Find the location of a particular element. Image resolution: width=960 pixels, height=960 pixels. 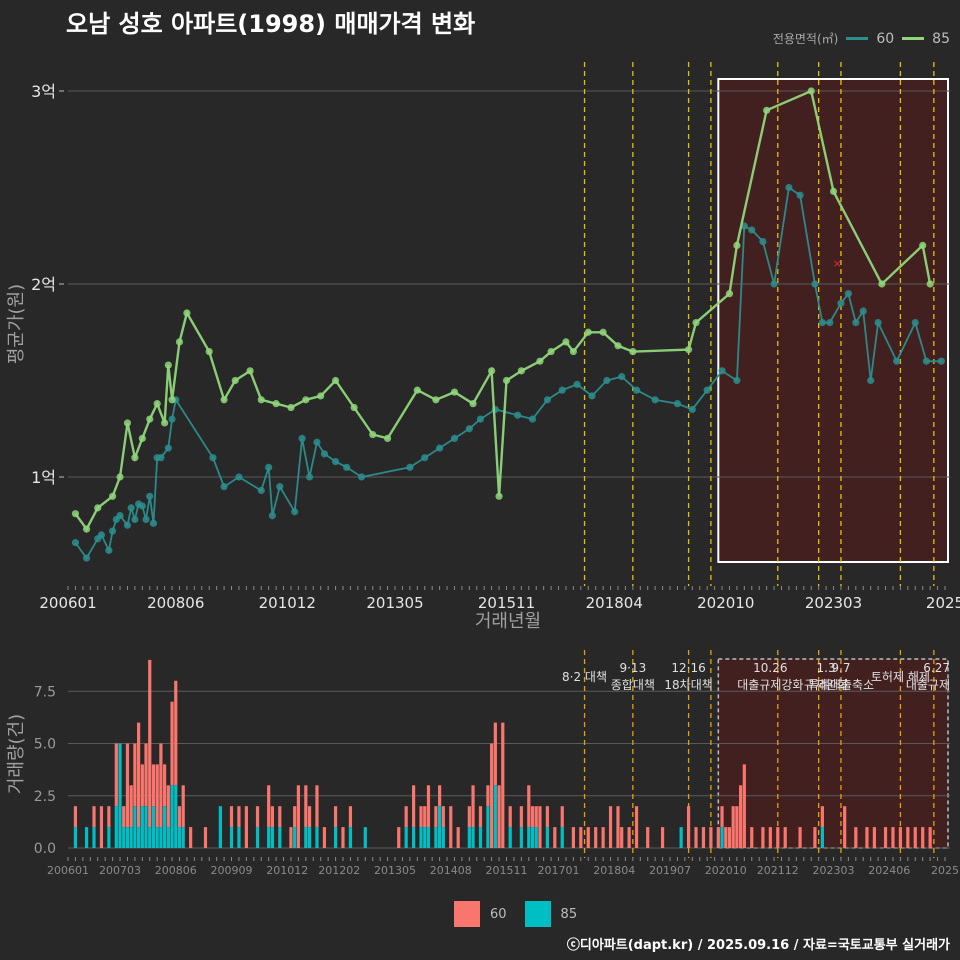

x-tick-label: 201305 is located at coordinates (394, 603).